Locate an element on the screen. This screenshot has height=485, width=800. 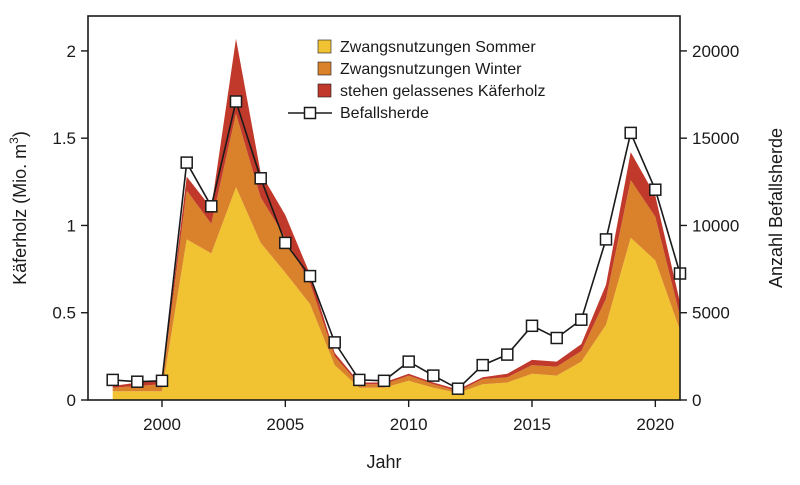
y-left-axis: 0 0.5 1 1.5 2 is located at coordinates (70, 226).